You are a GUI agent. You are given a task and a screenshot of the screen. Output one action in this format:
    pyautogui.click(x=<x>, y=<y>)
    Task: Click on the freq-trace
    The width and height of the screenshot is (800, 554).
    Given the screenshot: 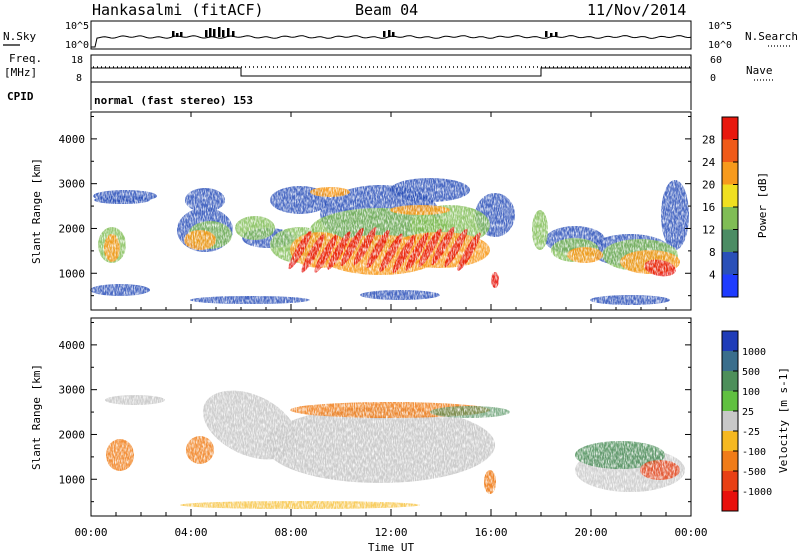 What is the action you would take?
    pyautogui.click(x=391, y=72)
    